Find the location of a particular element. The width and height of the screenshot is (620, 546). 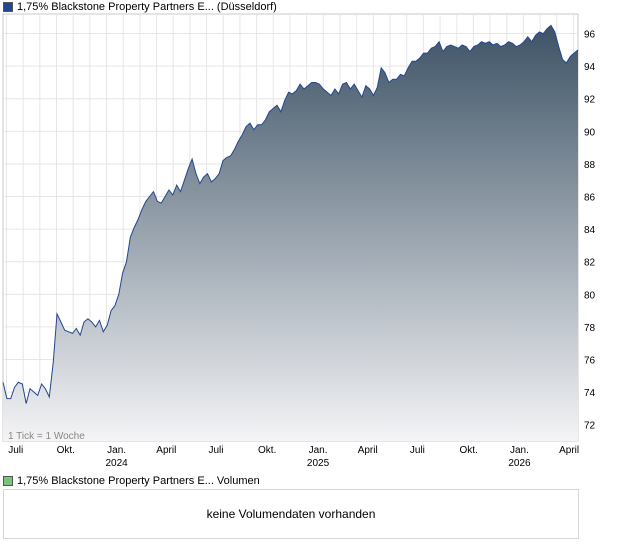

volume-message: keine Volumendaten vorhanden is located at coordinates (291, 514).